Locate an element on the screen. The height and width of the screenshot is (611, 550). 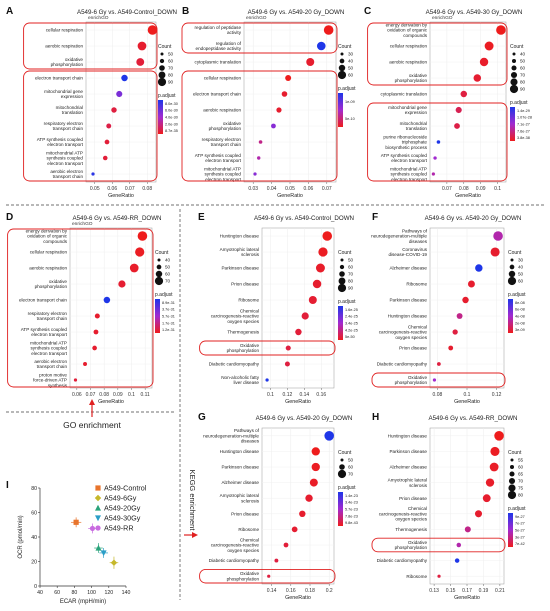
panel-title: A549-6 Gy vs. A549-RR_DOWN is located at coordinates (116, 218).